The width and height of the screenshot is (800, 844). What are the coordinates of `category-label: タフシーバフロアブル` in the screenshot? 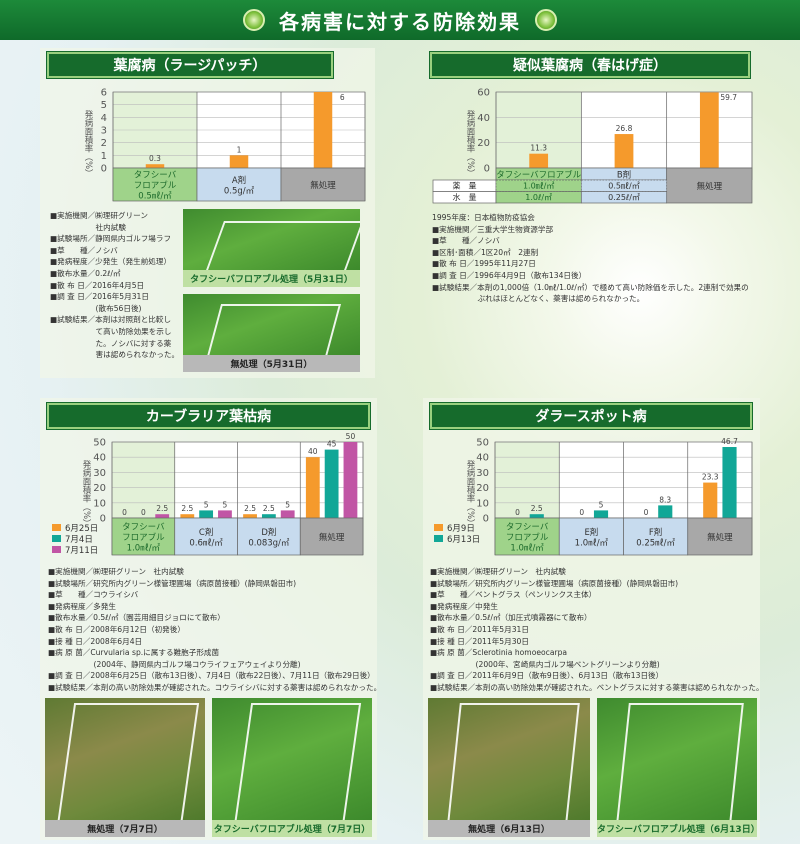 It's located at (538, 175).